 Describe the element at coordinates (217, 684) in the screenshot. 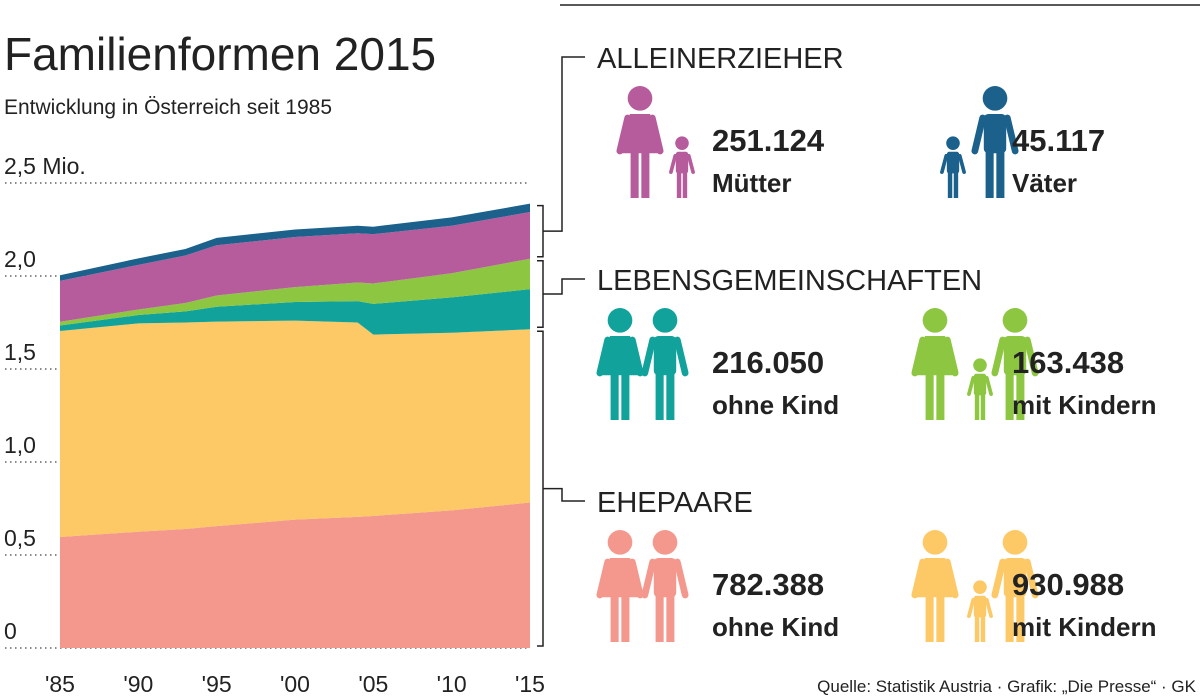

I see `x-tick-label: '95` at that location.